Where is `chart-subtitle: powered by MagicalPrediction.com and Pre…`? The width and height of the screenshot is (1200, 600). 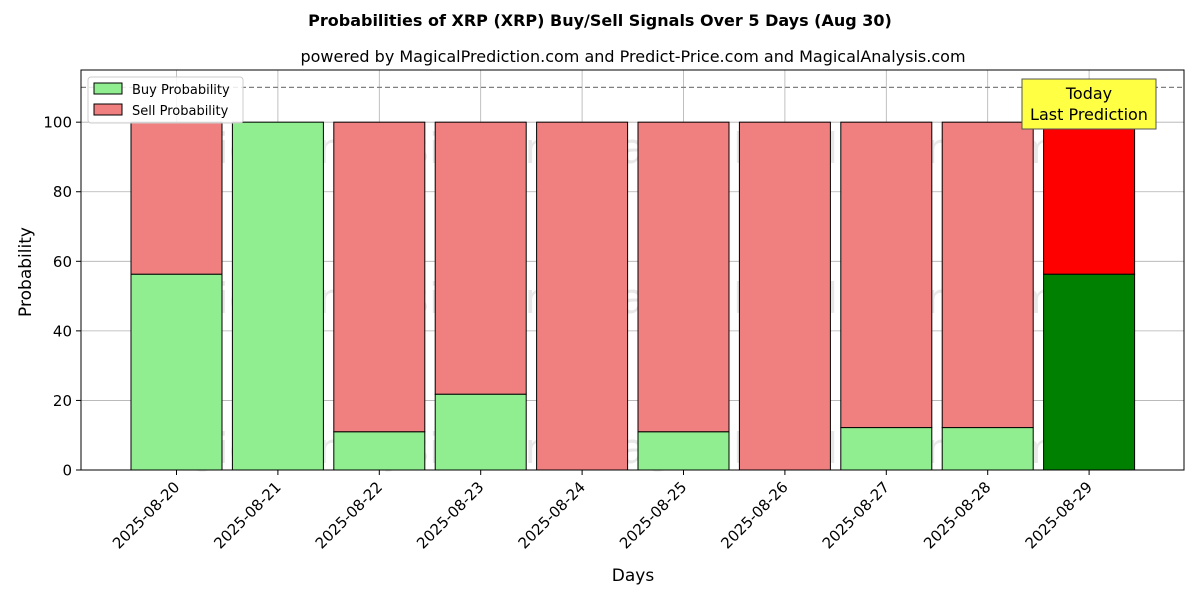 chart-subtitle: powered by MagicalPrediction.com and Pre… is located at coordinates (632, 56).